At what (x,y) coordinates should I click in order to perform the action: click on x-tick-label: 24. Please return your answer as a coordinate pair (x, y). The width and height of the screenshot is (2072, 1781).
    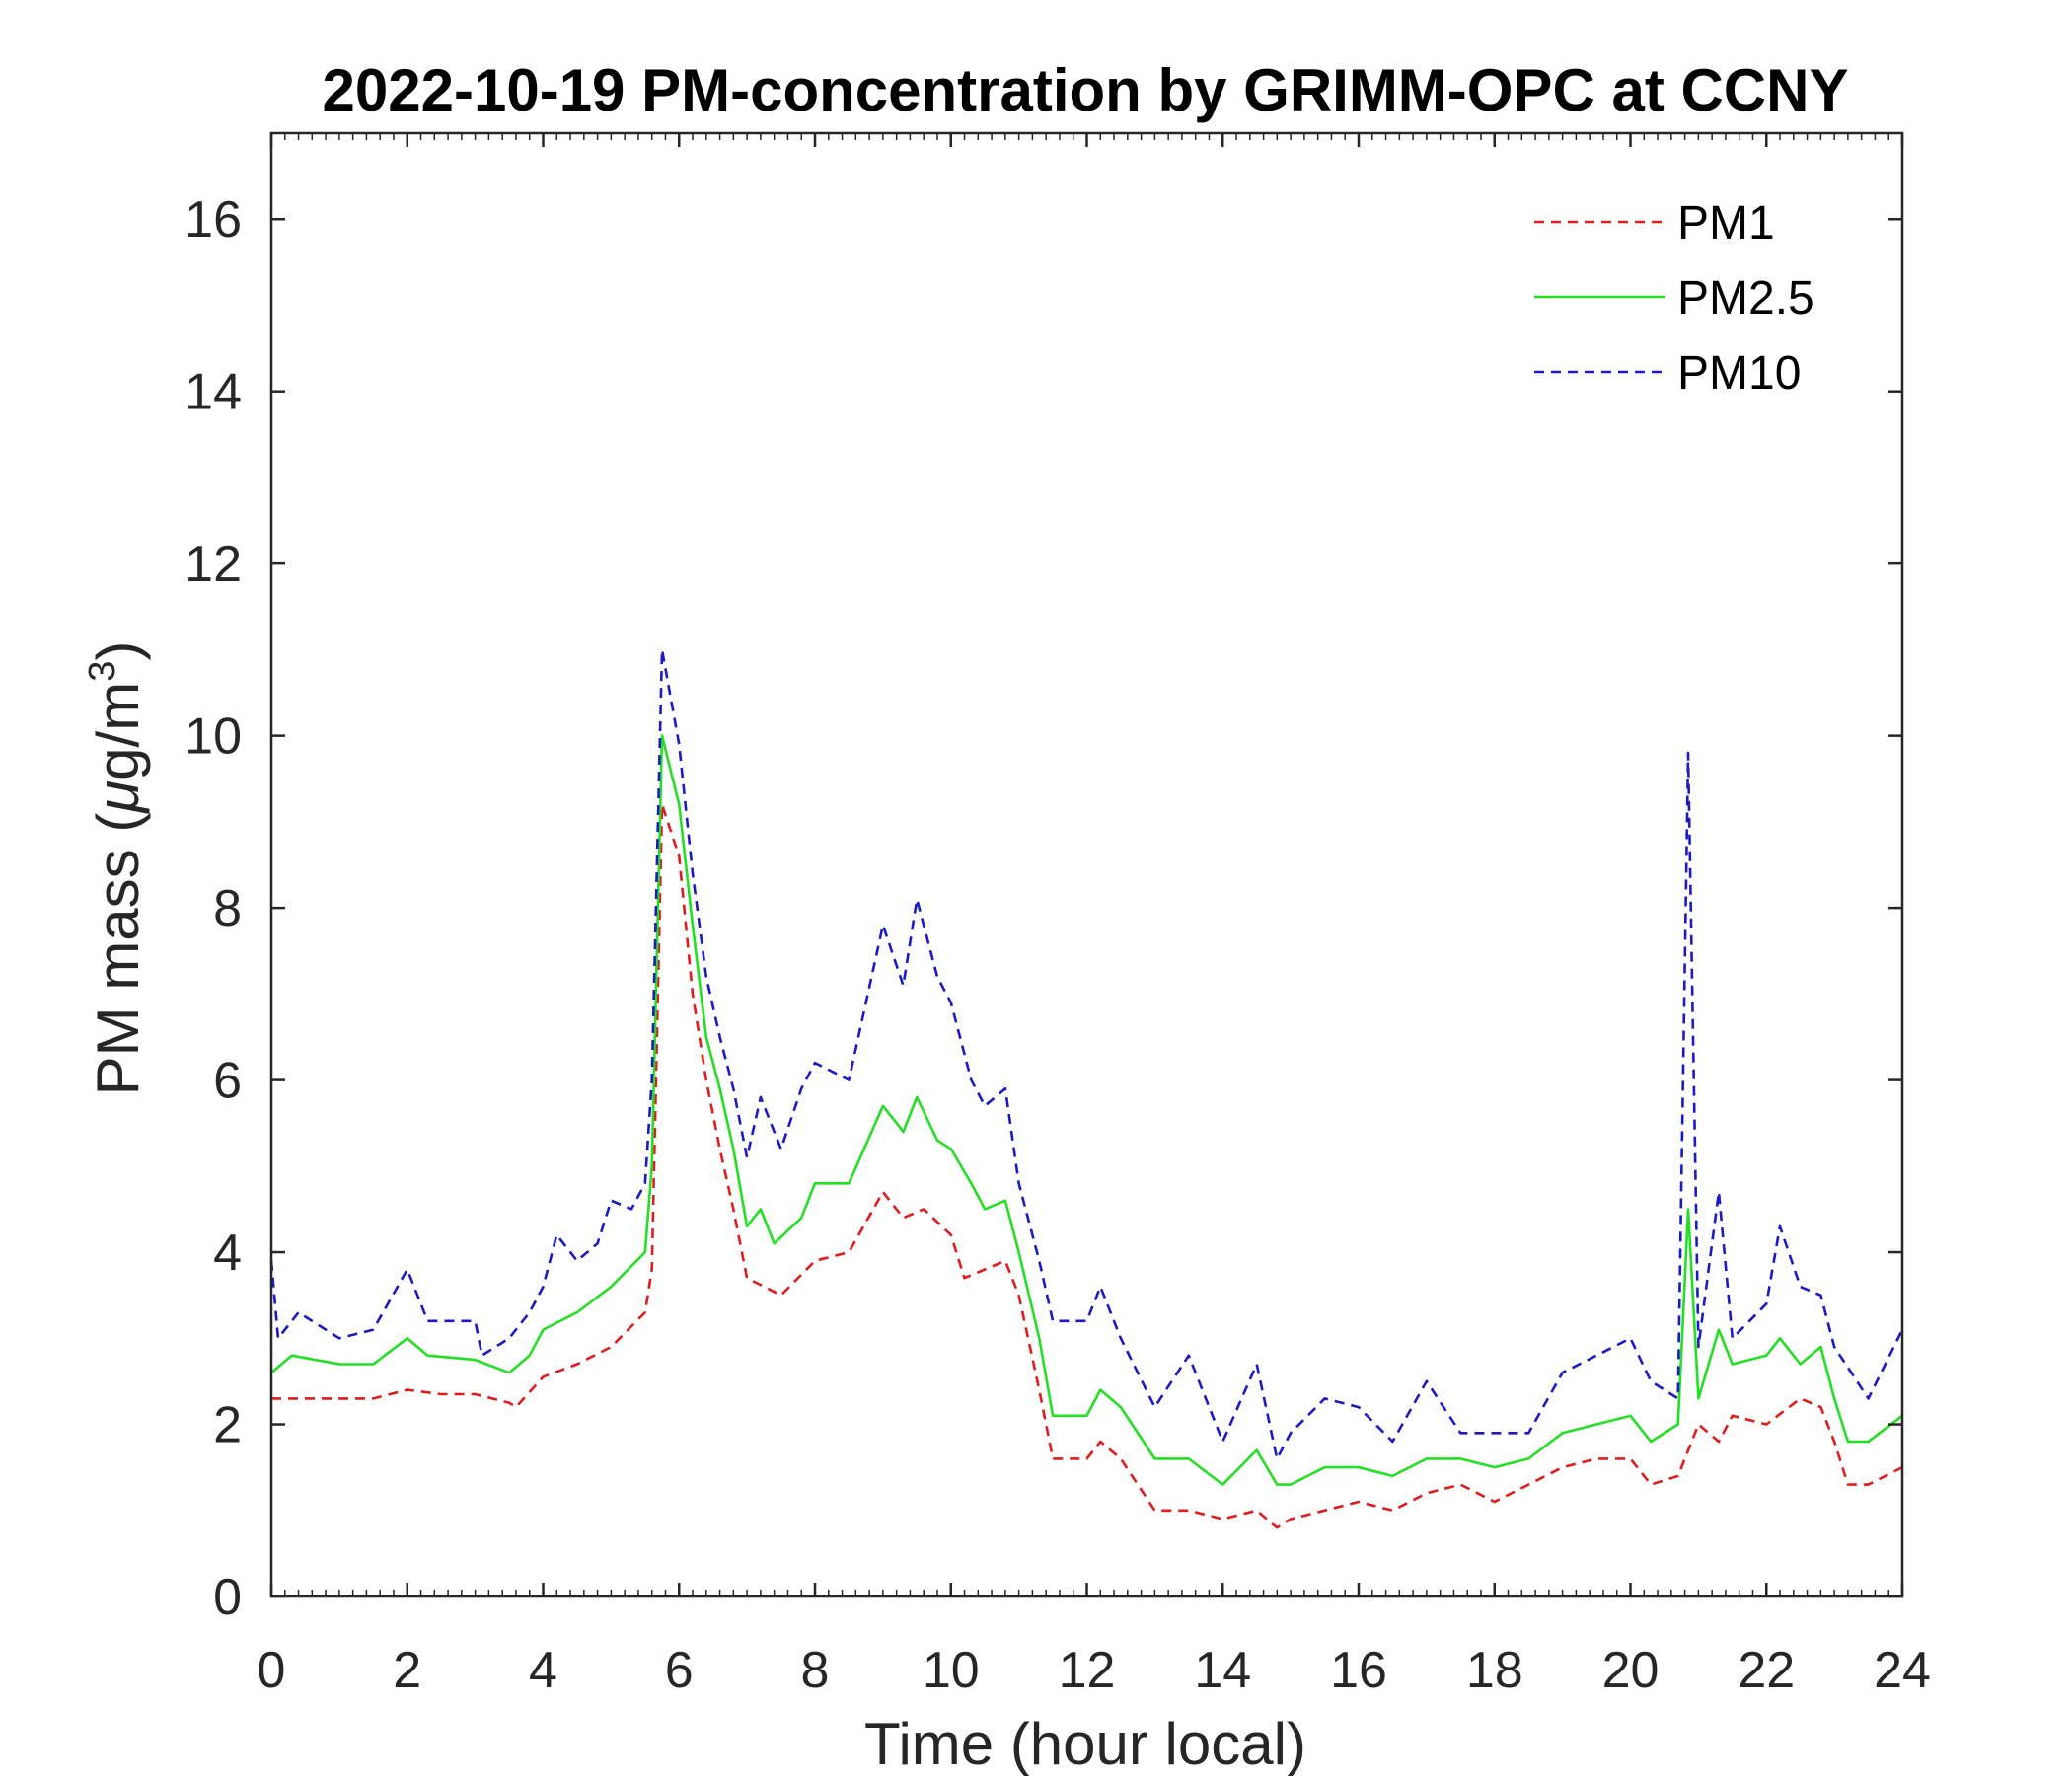
    Looking at the image, I should click on (1903, 1670).